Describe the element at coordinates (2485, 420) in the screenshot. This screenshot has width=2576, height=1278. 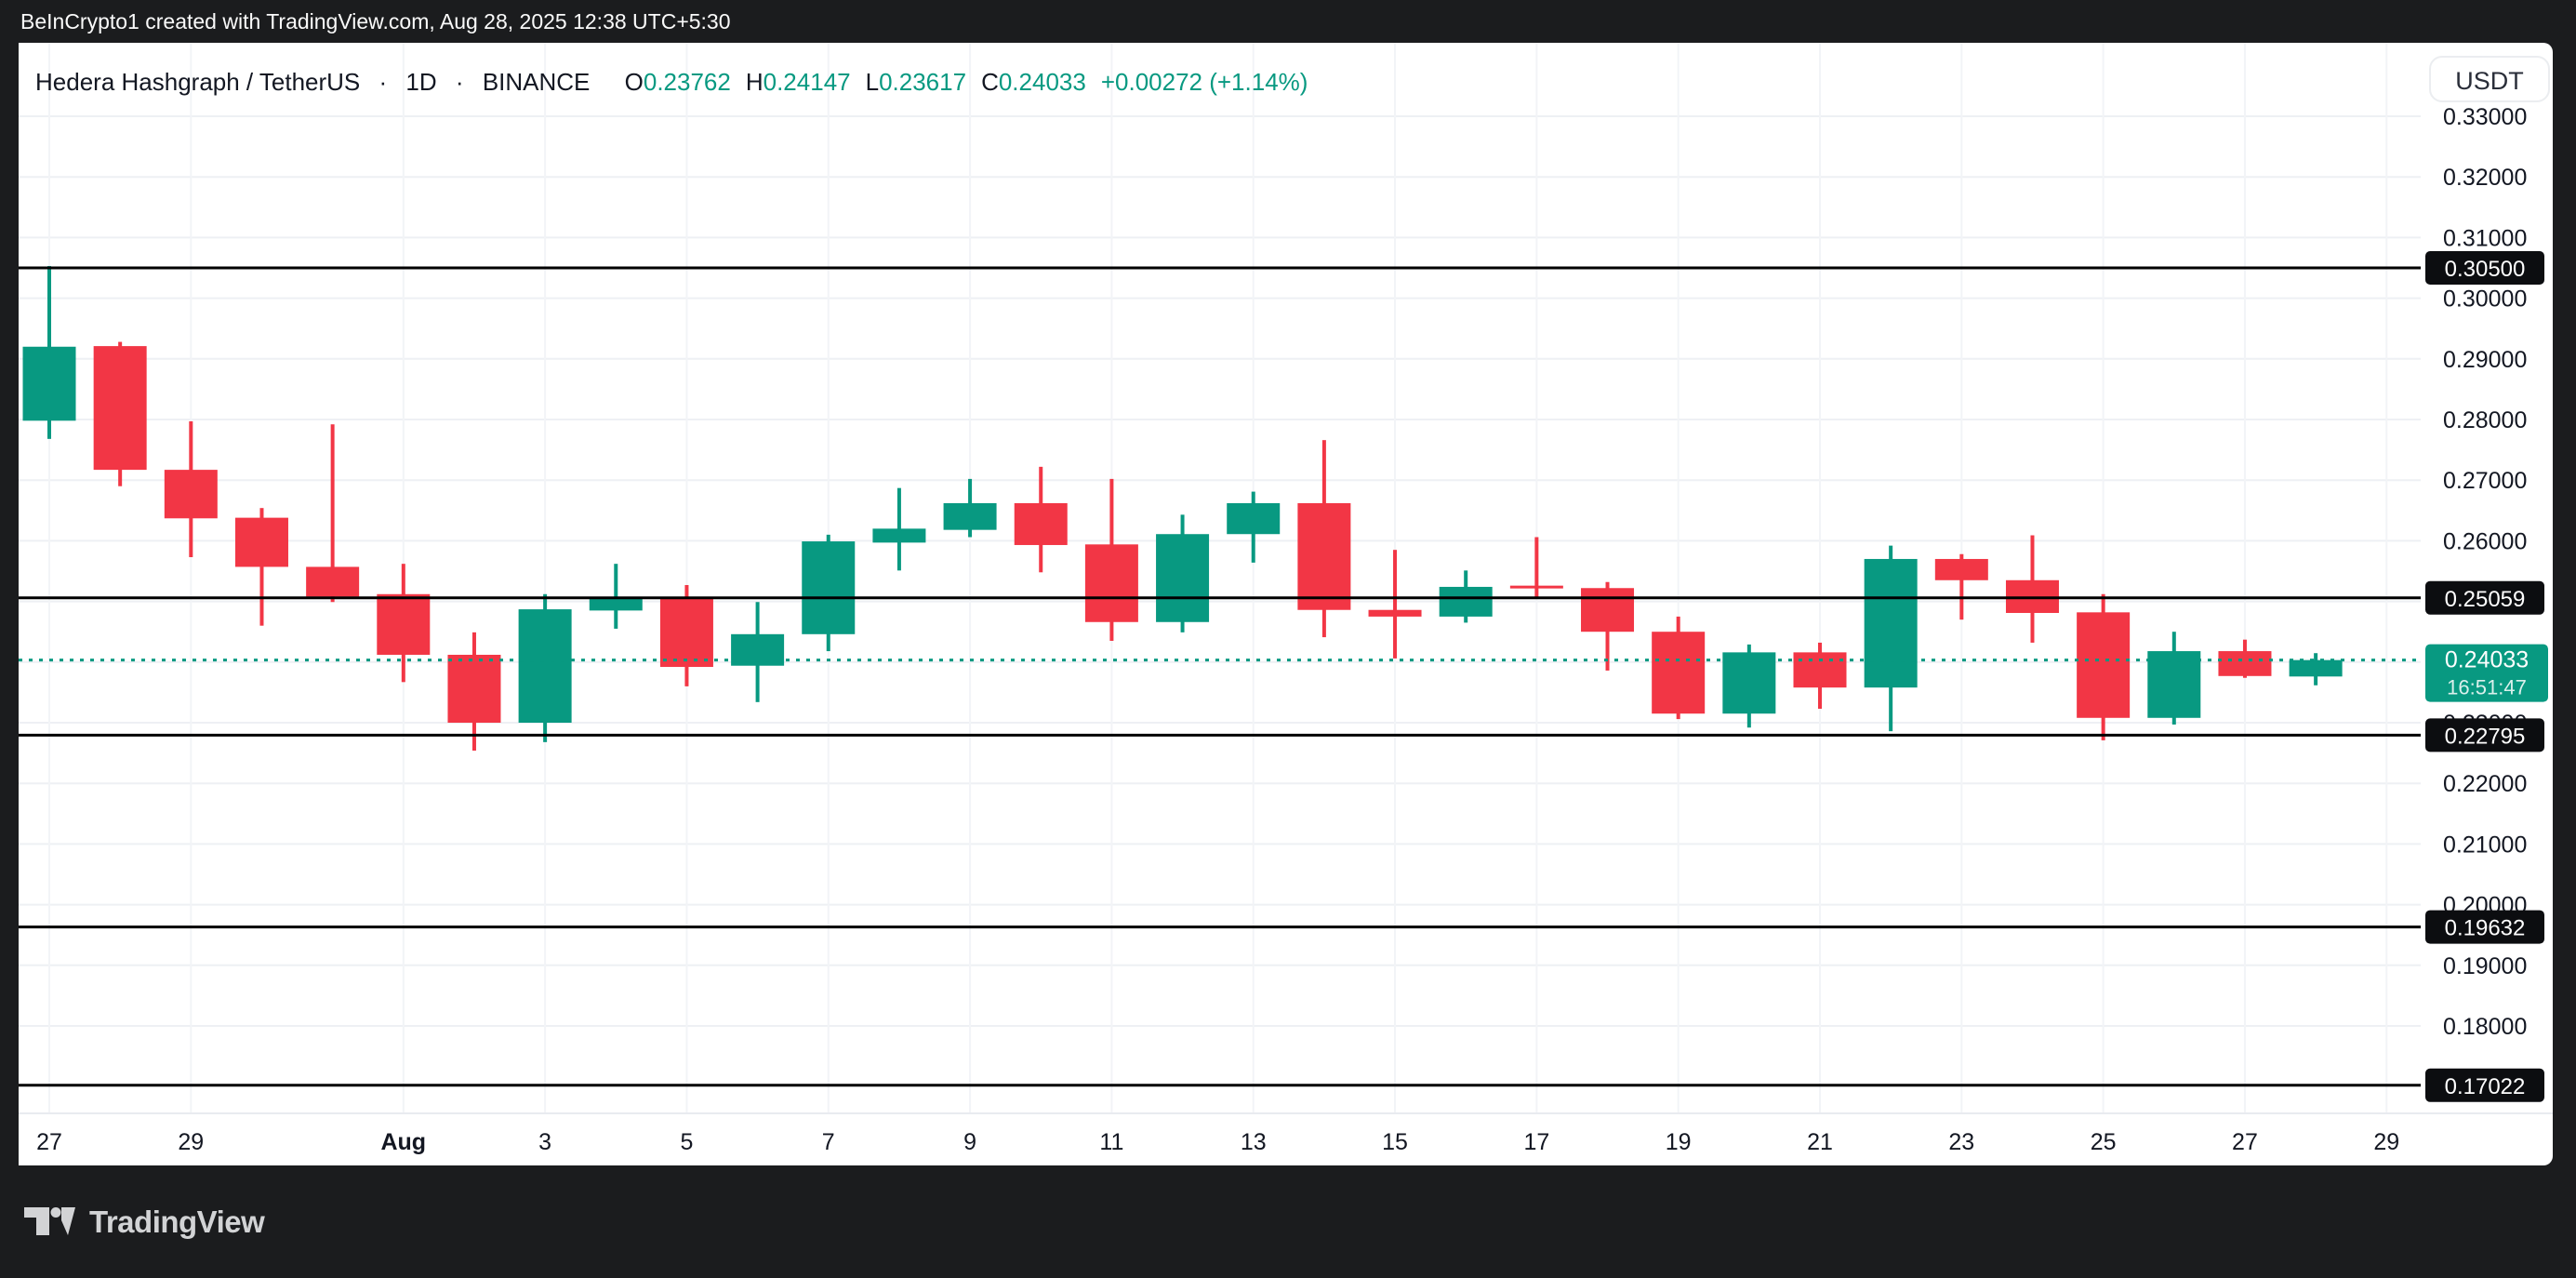
I see `price-tick-label: 0.28000` at that location.